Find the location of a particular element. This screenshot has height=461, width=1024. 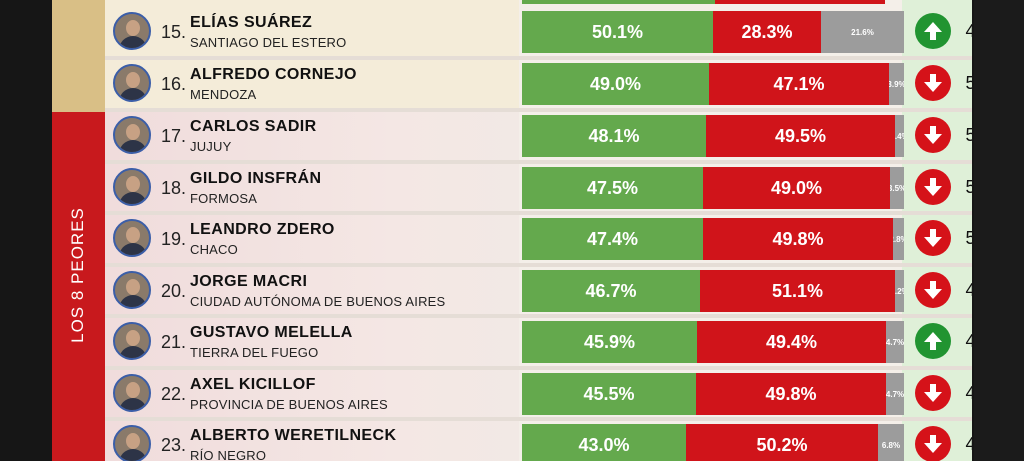

previous-approval: 49.5% is located at coordinates (968, 31).